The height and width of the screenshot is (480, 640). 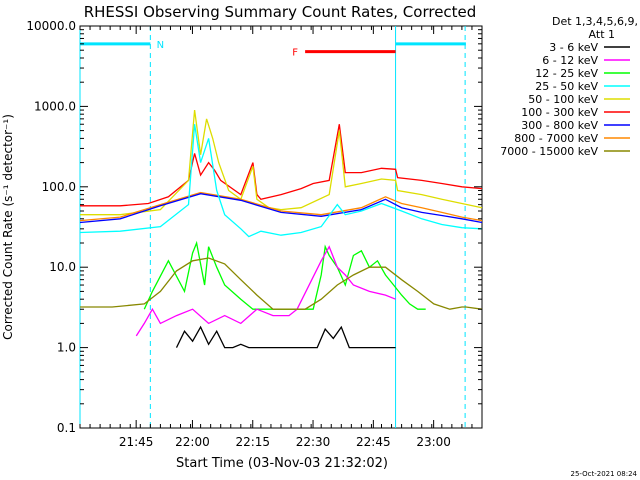 I want to click on legend-label: 800 - 7000 keV, so click(x=556, y=138).